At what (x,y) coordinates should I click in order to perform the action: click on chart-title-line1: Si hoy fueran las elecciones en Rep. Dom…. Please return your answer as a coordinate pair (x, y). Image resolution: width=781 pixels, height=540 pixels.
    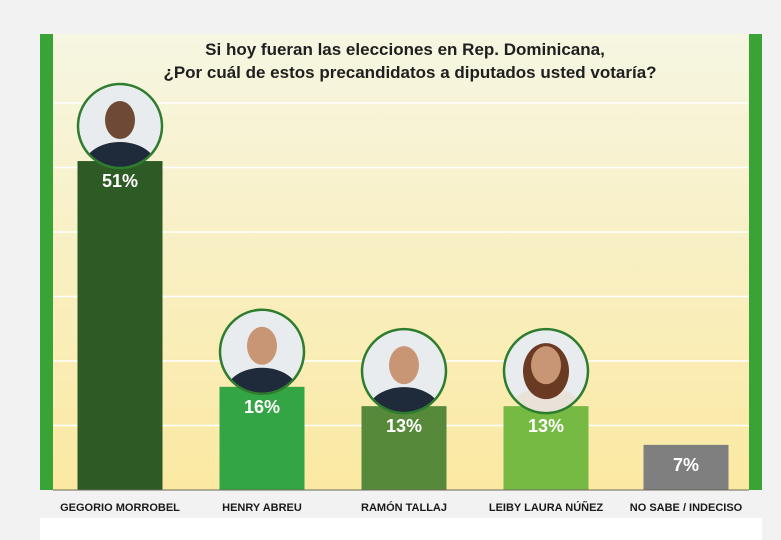
    Looking at the image, I should click on (405, 49).